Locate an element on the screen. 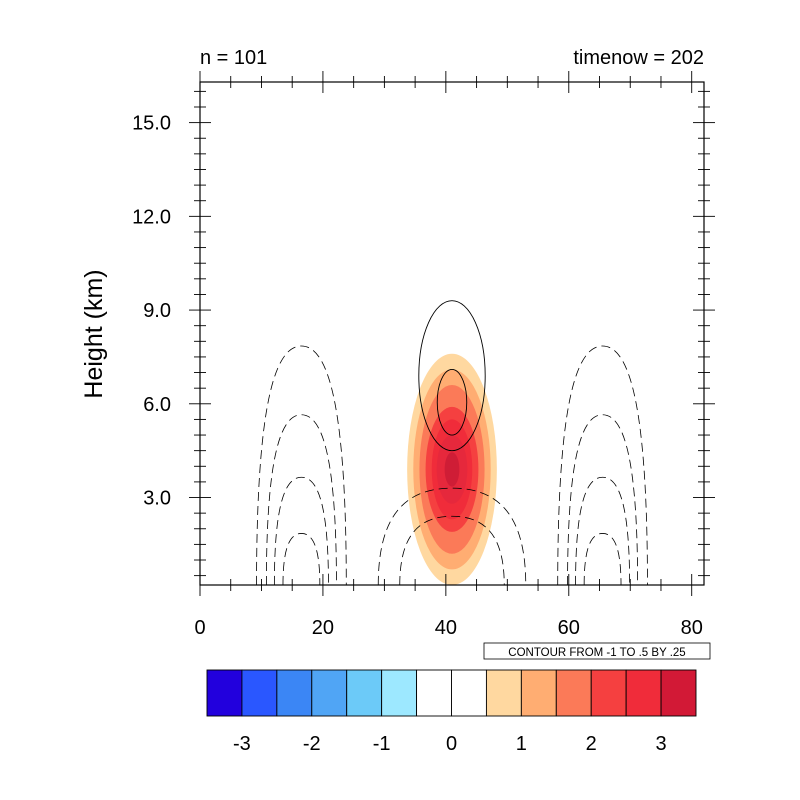 The height and width of the screenshot is (800, 800). filled-contours is located at coordinates (452, 469).